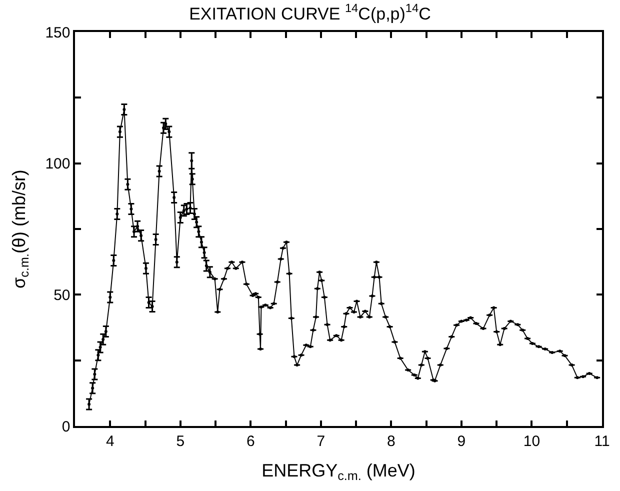  I want to click on x-tick-label: 10, so click(531, 441).